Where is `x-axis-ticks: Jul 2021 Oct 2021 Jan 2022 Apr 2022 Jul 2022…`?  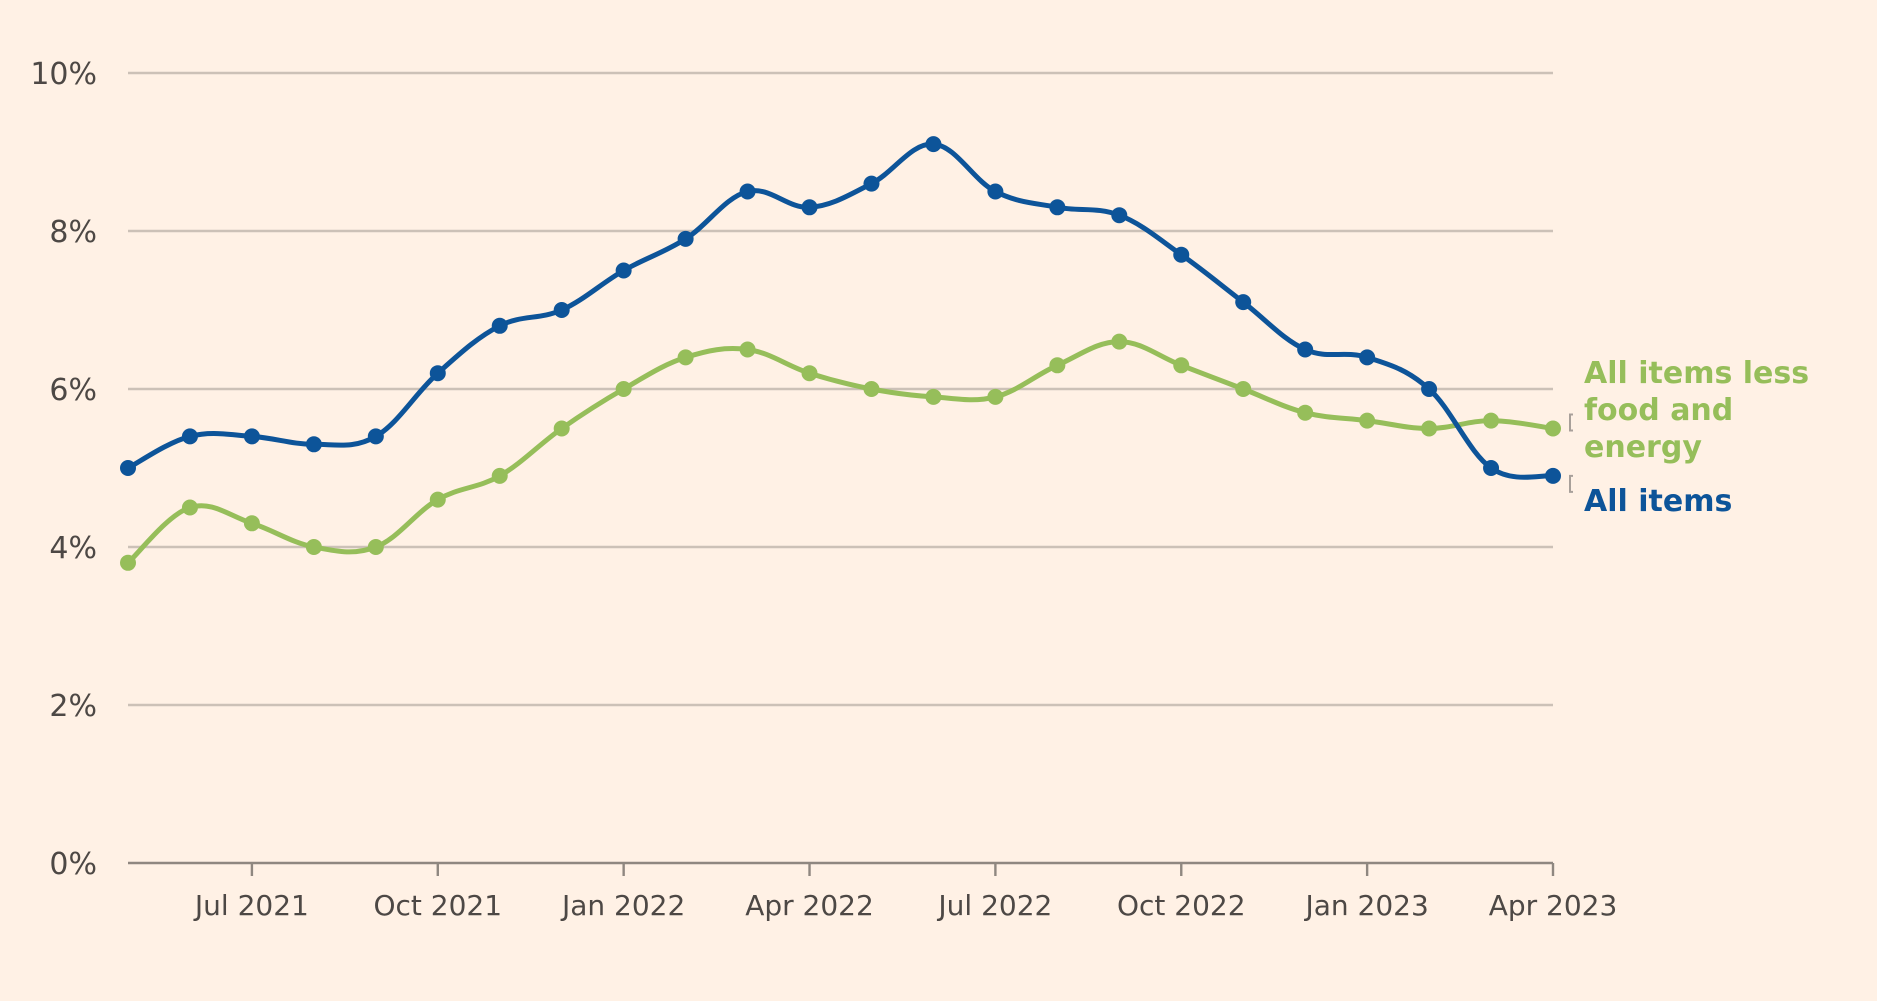 x-axis-ticks: Jul 2021 Oct 2021 Jan 2022 Apr 2022 Jul 2022… is located at coordinates (905, 892).